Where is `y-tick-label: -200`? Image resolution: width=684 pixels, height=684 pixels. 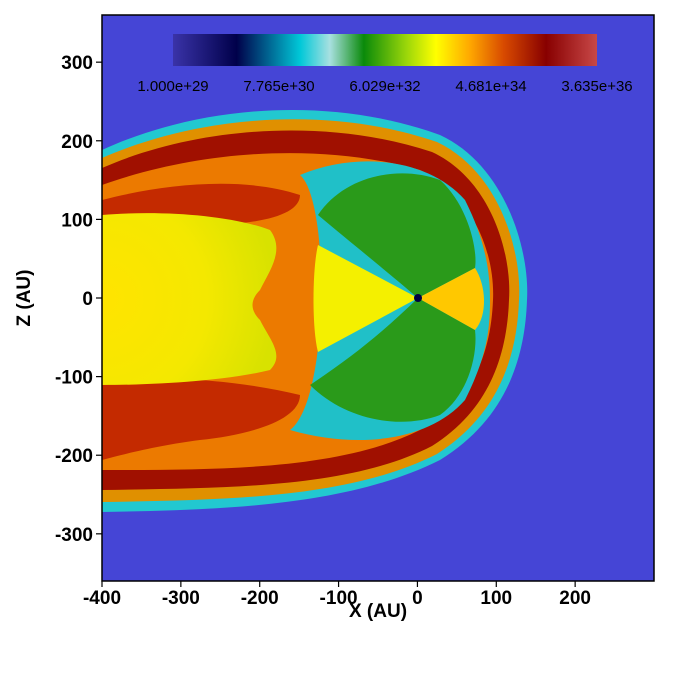 y-tick-label: -200 is located at coordinates (74, 456).